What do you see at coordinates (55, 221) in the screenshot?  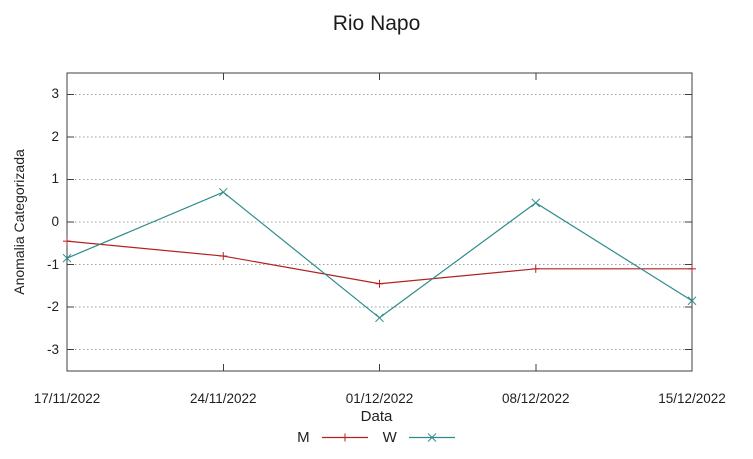 I see `y-tick-label: 0` at bounding box center [55, 221].